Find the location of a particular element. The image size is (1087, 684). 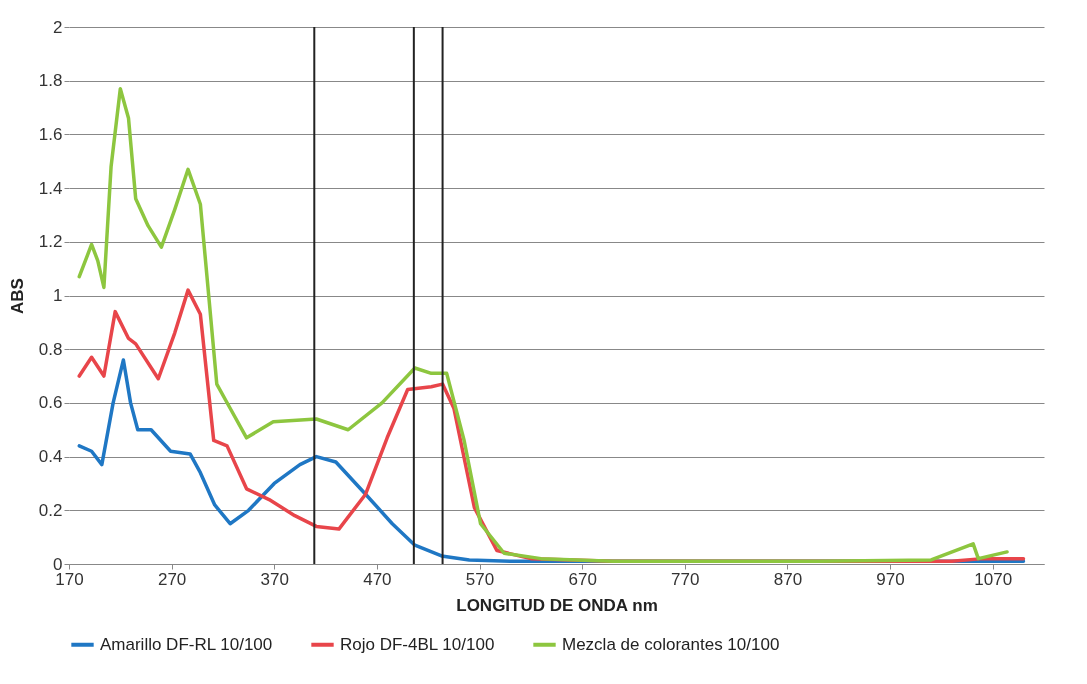

legend-label: Amarillo DF-RL 10/100 is located at coordinates (186, 644).